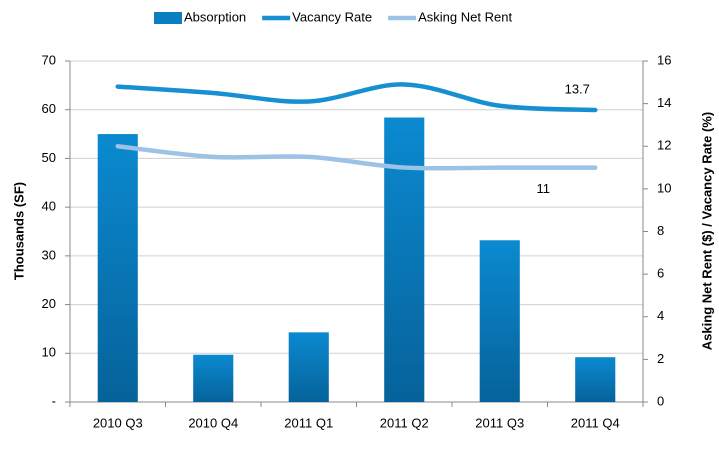 The width and height of the screenshot is (719, 461). What do you see at coordinates (49, 108) in the screenshot?
I see `y-tick-label: 60` at bounding box center [49, 108].